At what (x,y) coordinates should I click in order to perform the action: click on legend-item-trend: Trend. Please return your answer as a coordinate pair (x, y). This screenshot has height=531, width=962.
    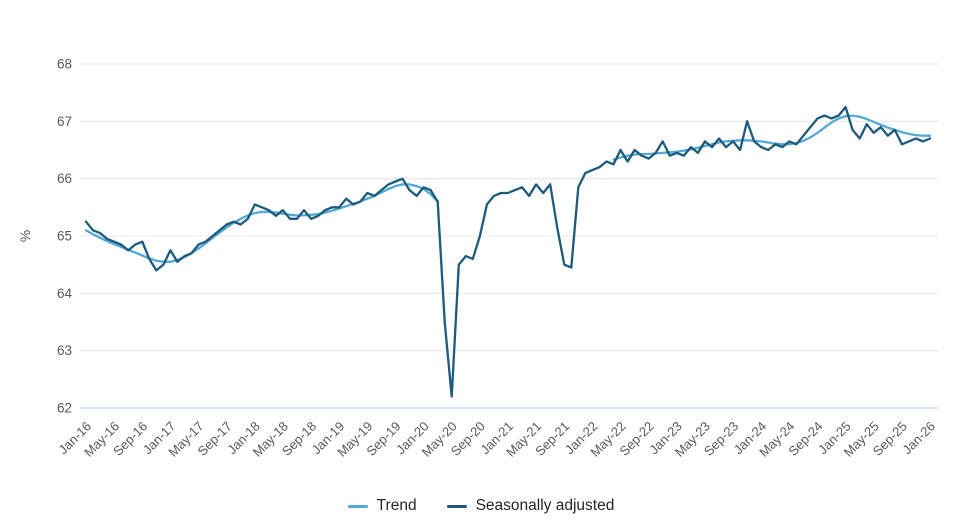
    Looking at the image, I should click on (382, 506).